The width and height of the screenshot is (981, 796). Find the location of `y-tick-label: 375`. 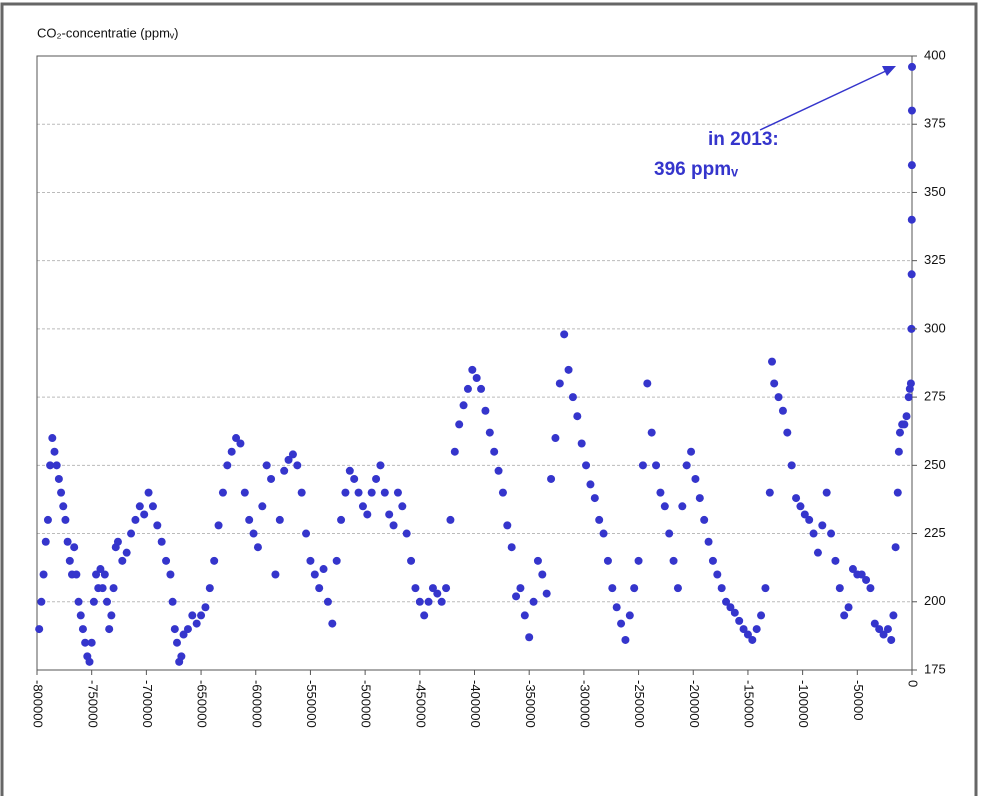

y-tick-label: 375 is located at coordinates (935, 123).